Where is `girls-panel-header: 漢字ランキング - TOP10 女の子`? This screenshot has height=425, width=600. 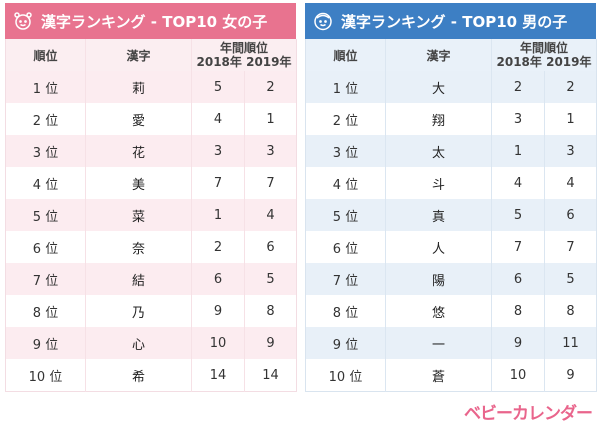
girls-panel-header: 漢字ランキング - TOP10 女の子 is located at coordinates (150, 21).